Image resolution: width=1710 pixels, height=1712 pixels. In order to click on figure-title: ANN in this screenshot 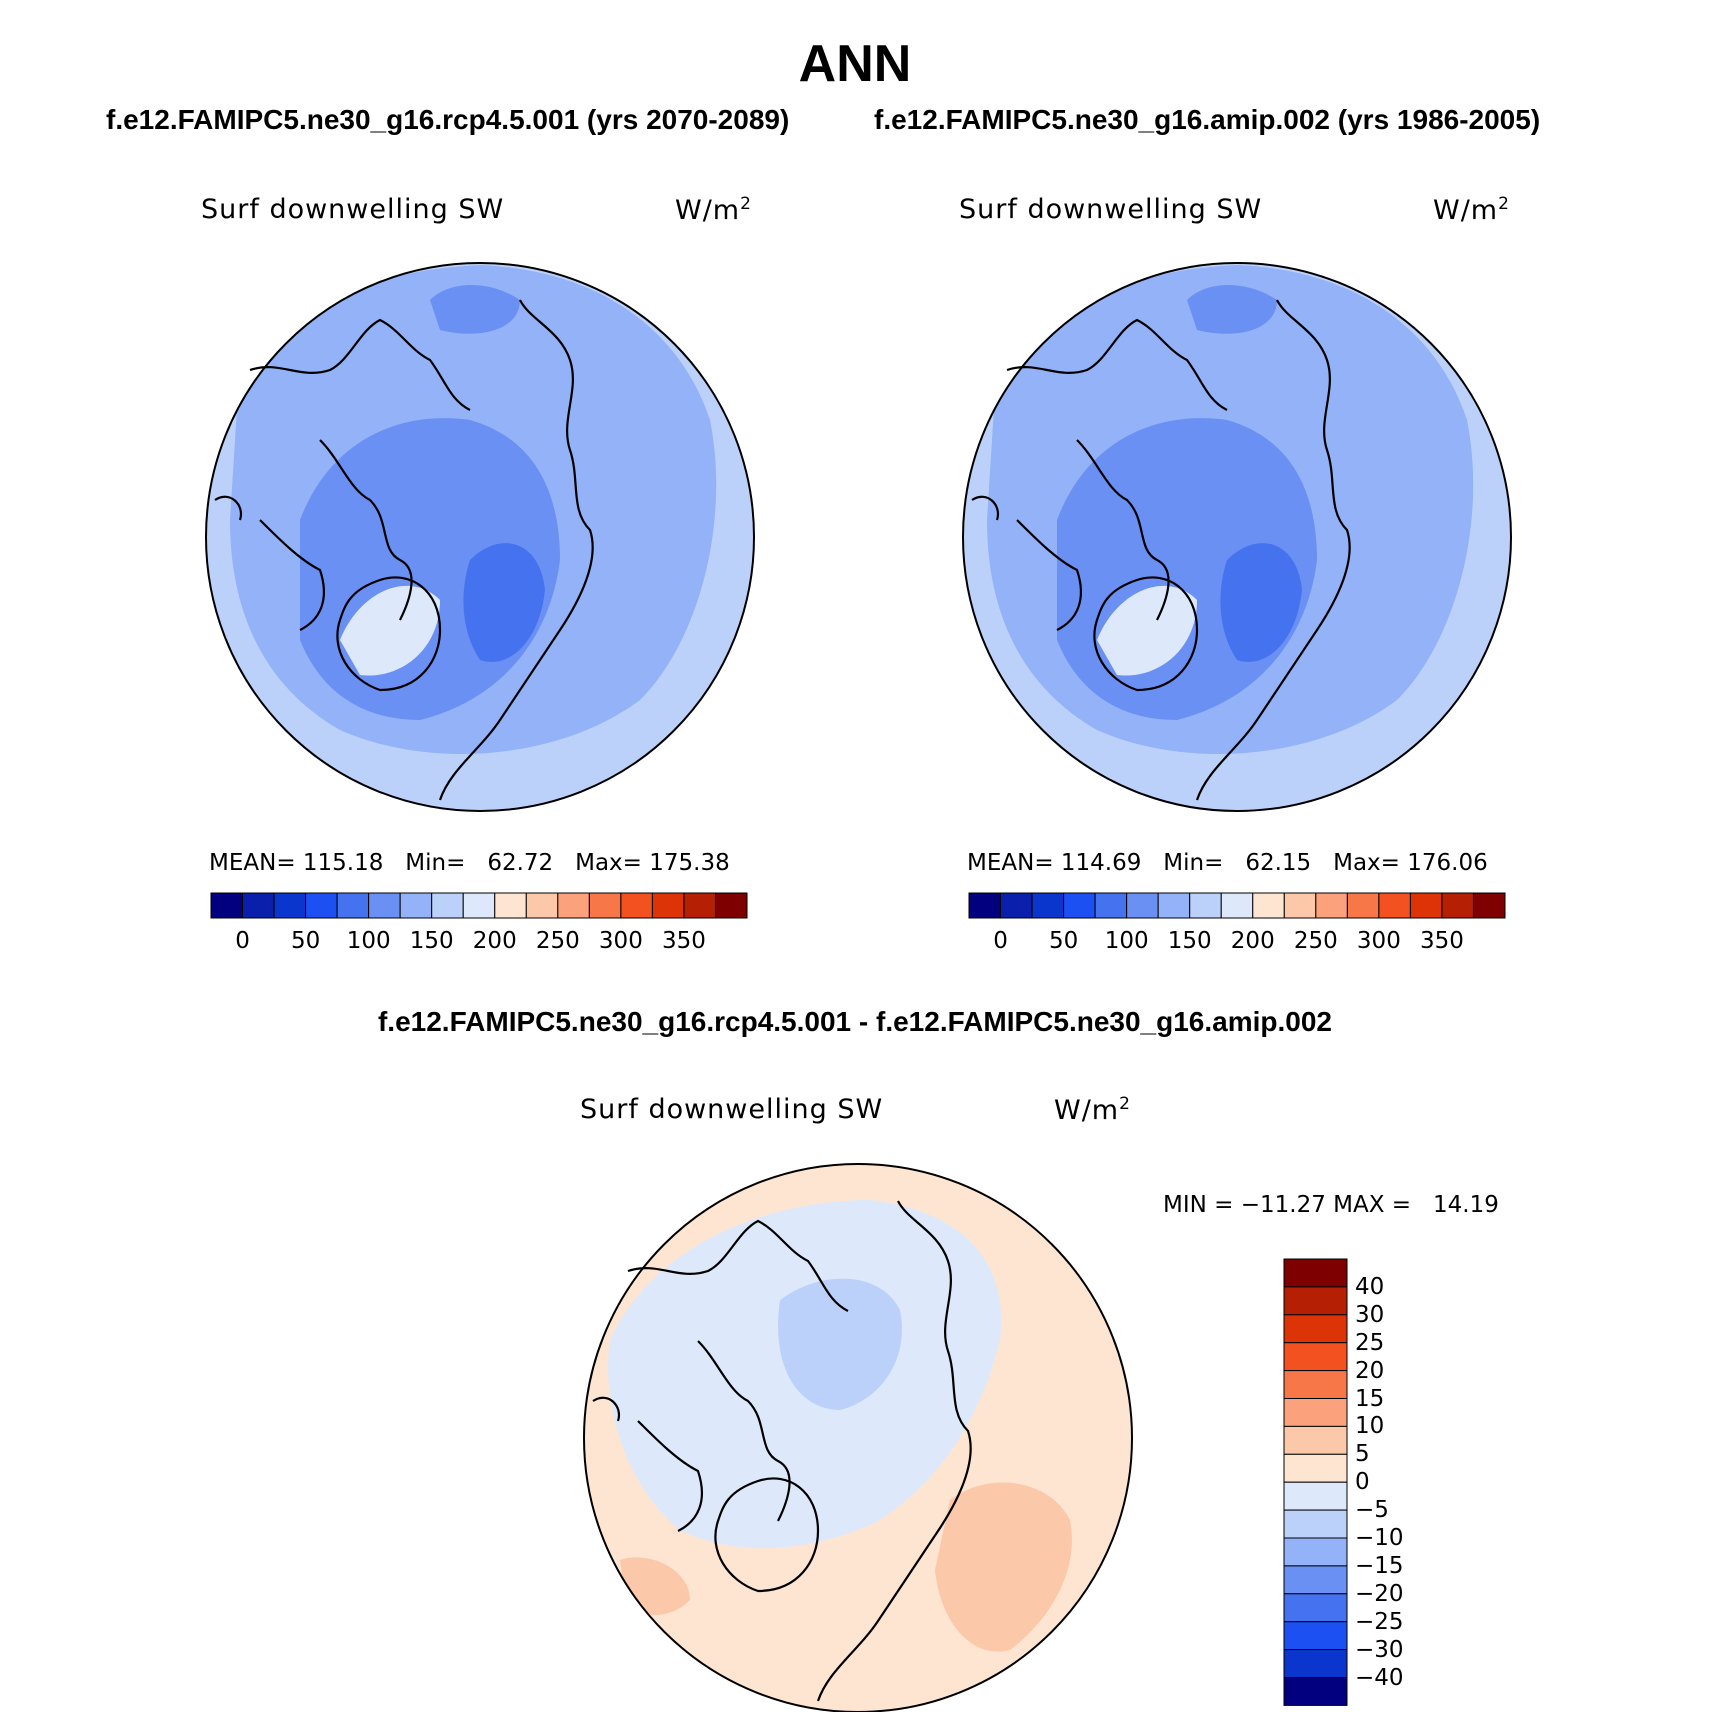, I will do `click(855, 64)`.